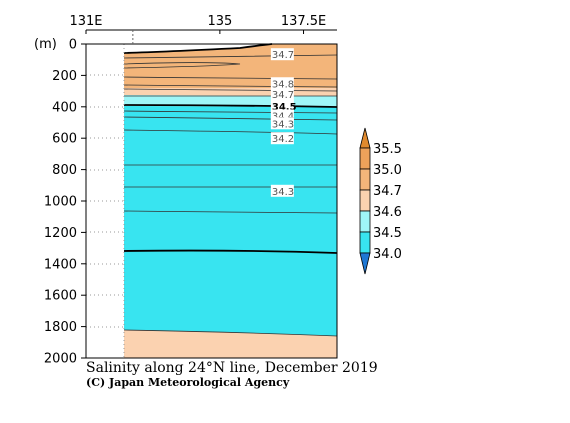 The height and width of the screenshot is (423, 570). I want to click on contour-labels: 34.734.834.734.534.434.334.234.3, so click(283, 123).